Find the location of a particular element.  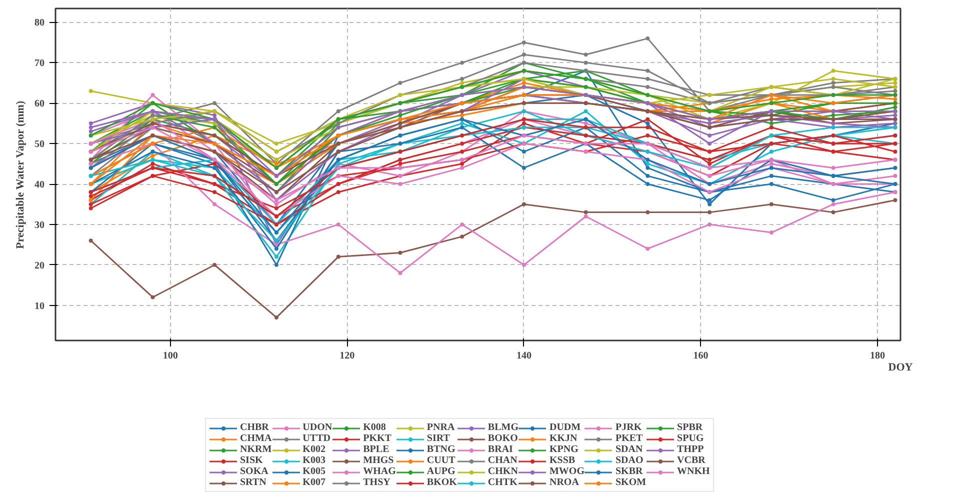

legend-label: SKOM is located at coordinates (630, 482).